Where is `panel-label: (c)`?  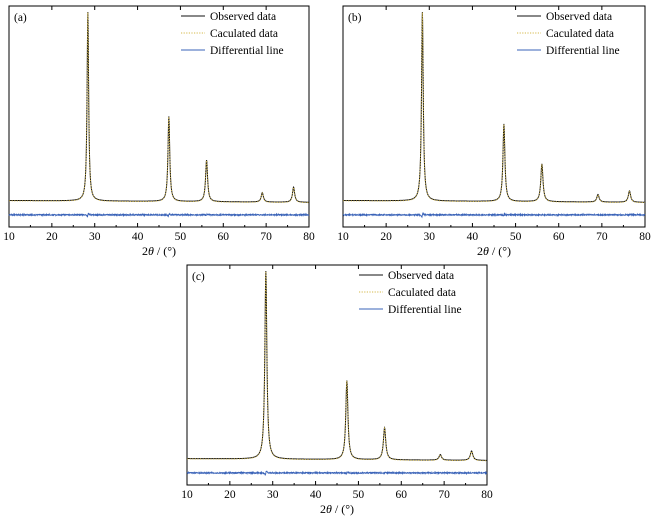 panel-label: (c) is located at coordinates (198, 277).